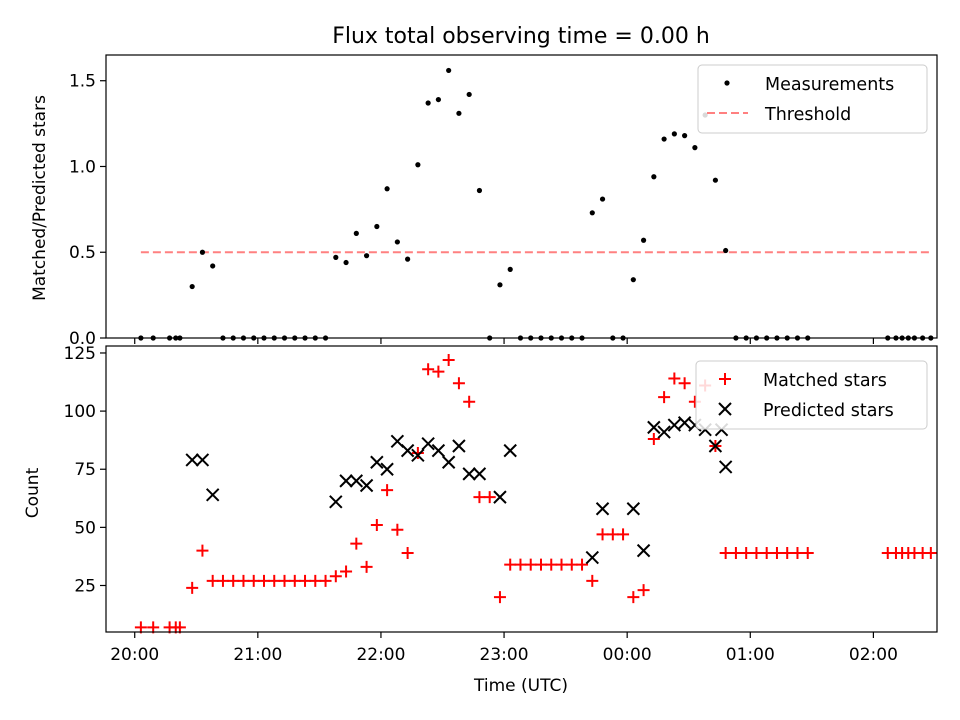 Image resolution: width=960 pixels, height=720 pixels. I want to click on legend-threshold-label: Threshold, so click(807, 115).